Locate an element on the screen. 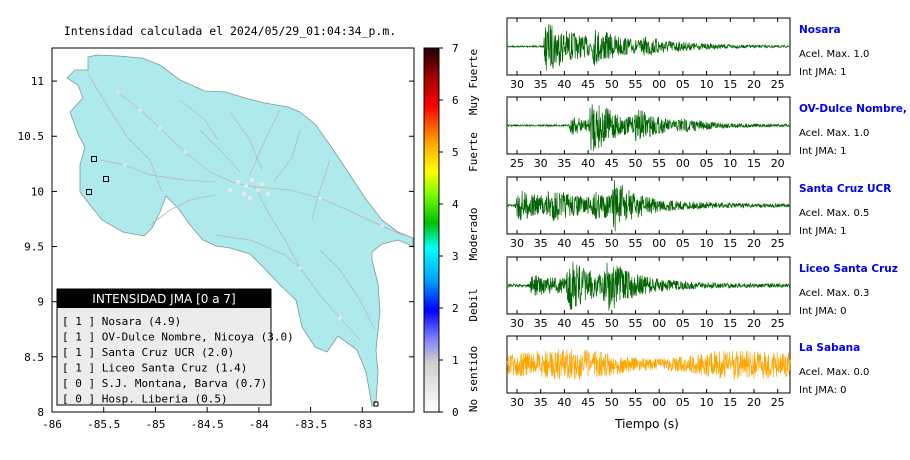  map-y-tick-label: 10.5 is located at coordinates (31, 136).